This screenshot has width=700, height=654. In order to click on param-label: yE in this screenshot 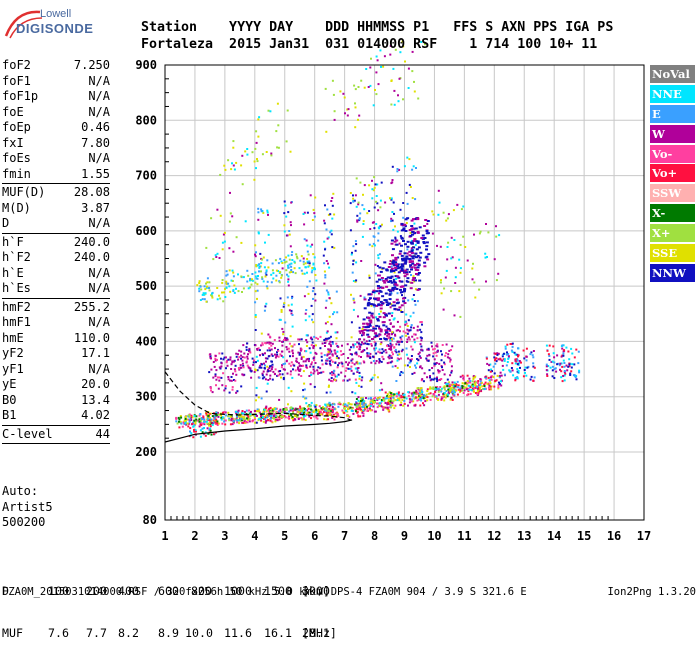, I will do `click(9, 384)`.